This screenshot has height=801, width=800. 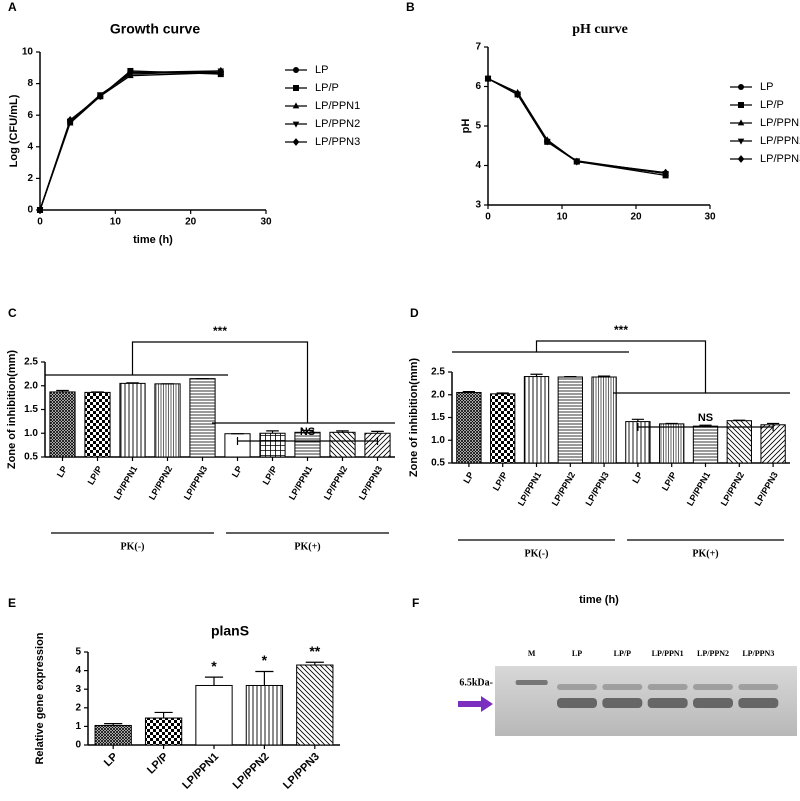 I want to click on panel-letter: D, so click(x=414, y=313).